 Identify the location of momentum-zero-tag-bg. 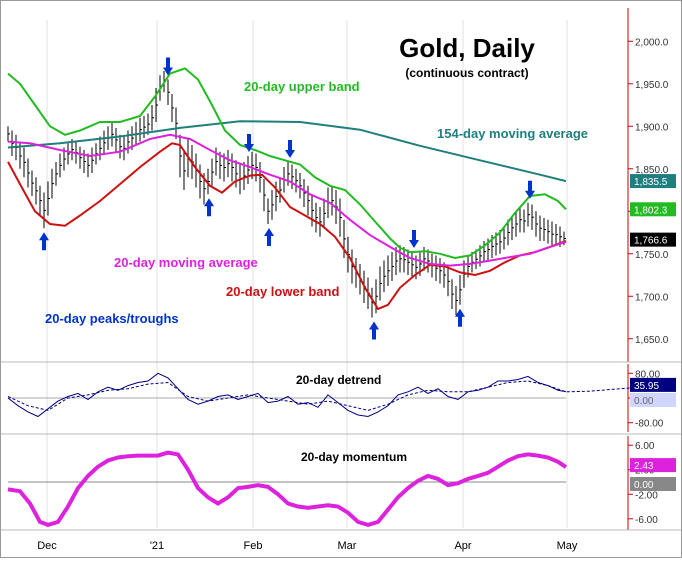
(653, 484).